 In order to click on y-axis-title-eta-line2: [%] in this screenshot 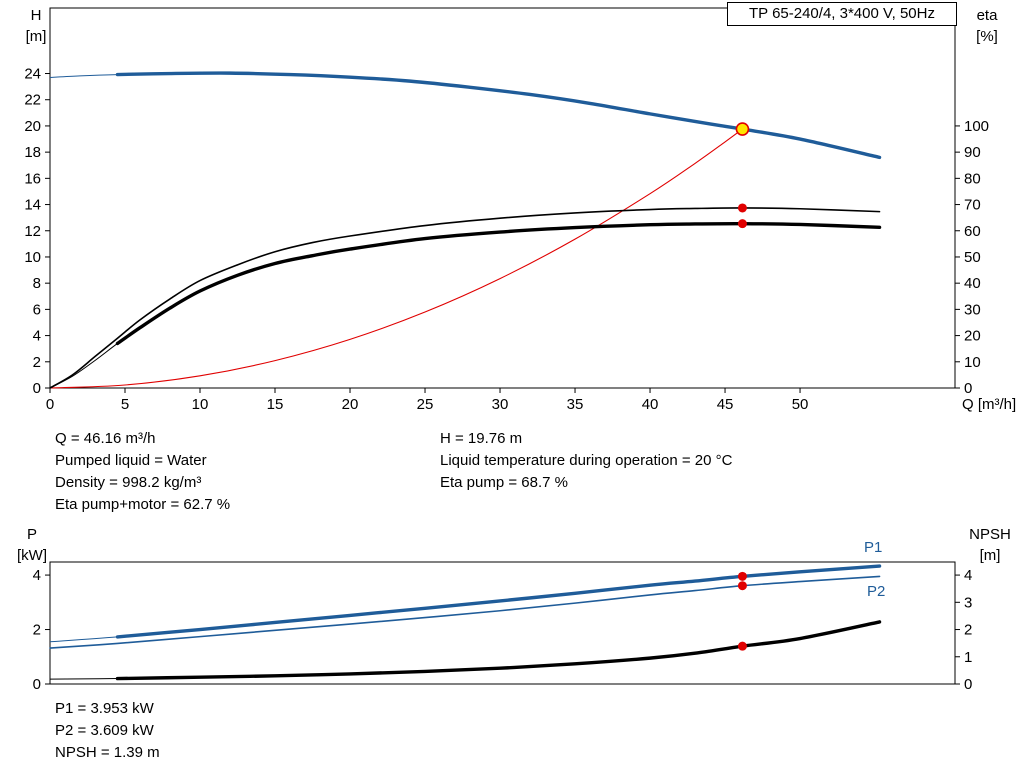, I will do `click(987, 36)`.